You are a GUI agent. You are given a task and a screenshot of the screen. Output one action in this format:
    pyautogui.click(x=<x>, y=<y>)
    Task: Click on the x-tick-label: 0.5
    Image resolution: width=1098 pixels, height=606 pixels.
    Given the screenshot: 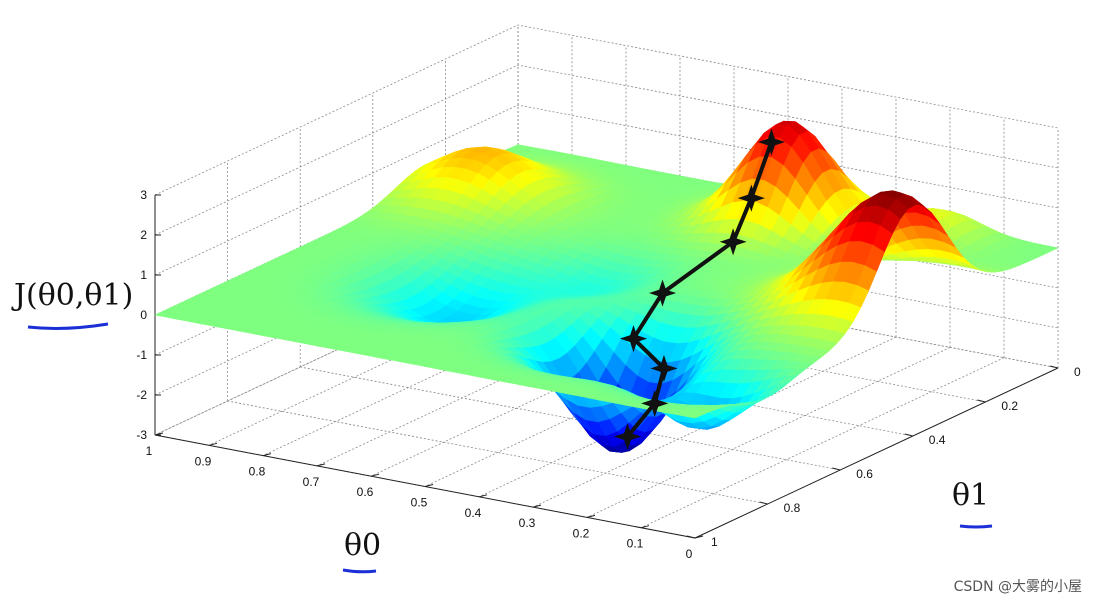 What is the action you would take?
    pyautogui.click(x=419, y=503)
    